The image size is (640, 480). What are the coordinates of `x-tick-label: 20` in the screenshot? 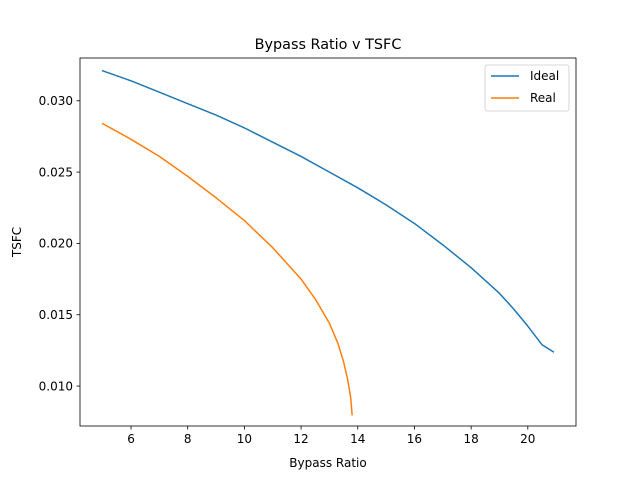 It's located at (527, 439).